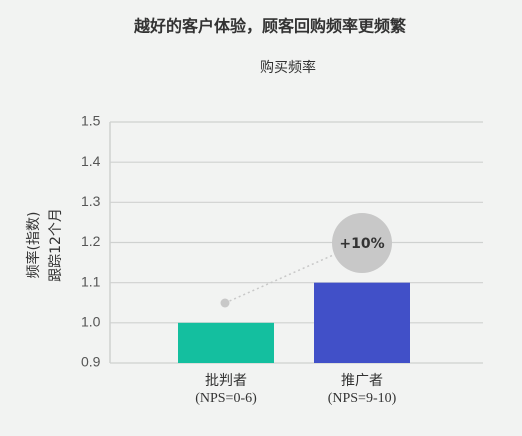  Describe the element at coordinates (33, 245) in the screenshot. I see `y-axis-label: 频率(指数)` at that location.